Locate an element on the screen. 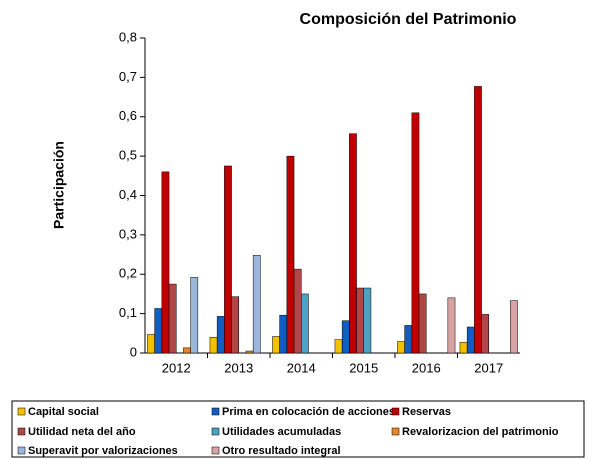  legend-label: Reservas is located at coordinates (426, 412).